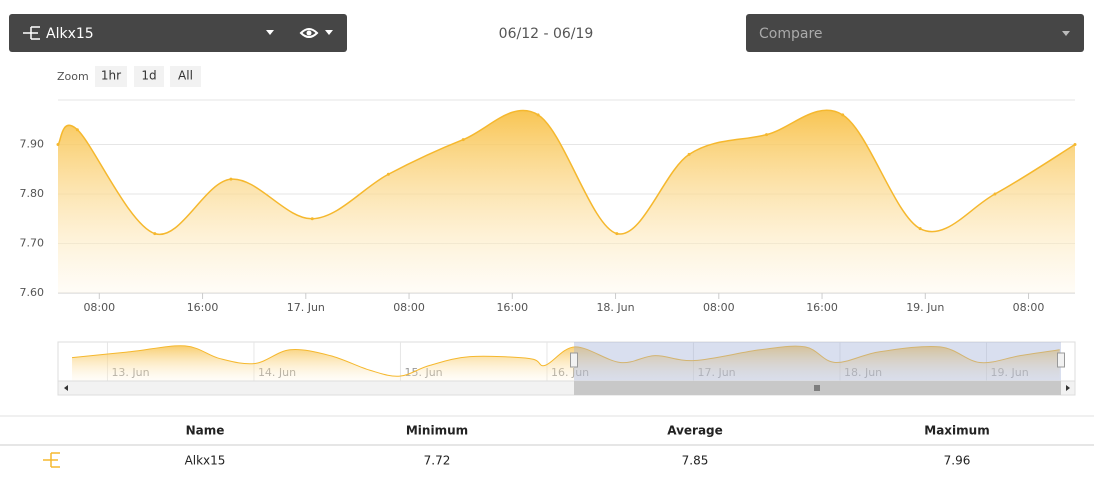 This screenshot has height=486, width=1094. I want to click on navigator-area, so click(566, 363).